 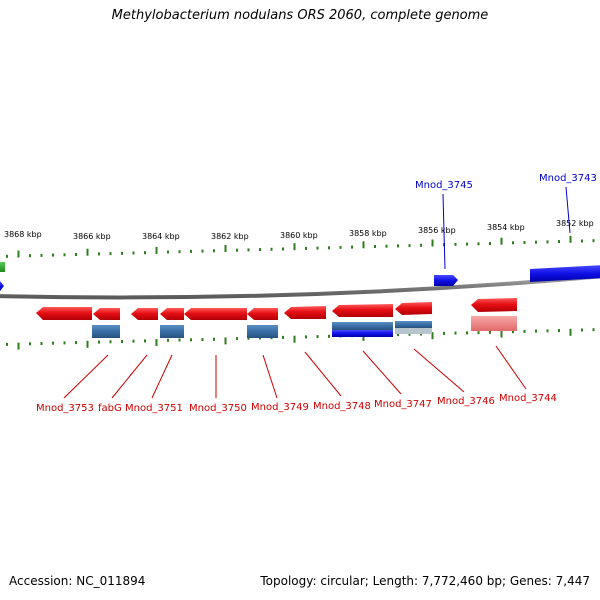 What do you see at coordinates (65, 408) in the screenshot?
I see `gene-label-mnod-3753: Mnod_3753` at bounding box center [65, 408].